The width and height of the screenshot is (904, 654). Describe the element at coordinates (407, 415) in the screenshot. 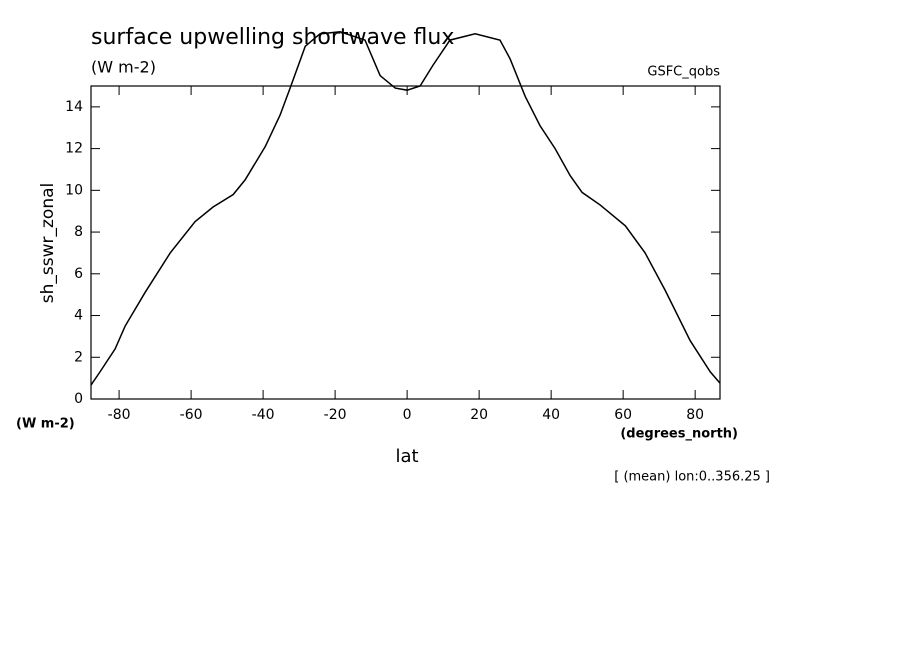

I see `x-tick-label: 0` at that location.